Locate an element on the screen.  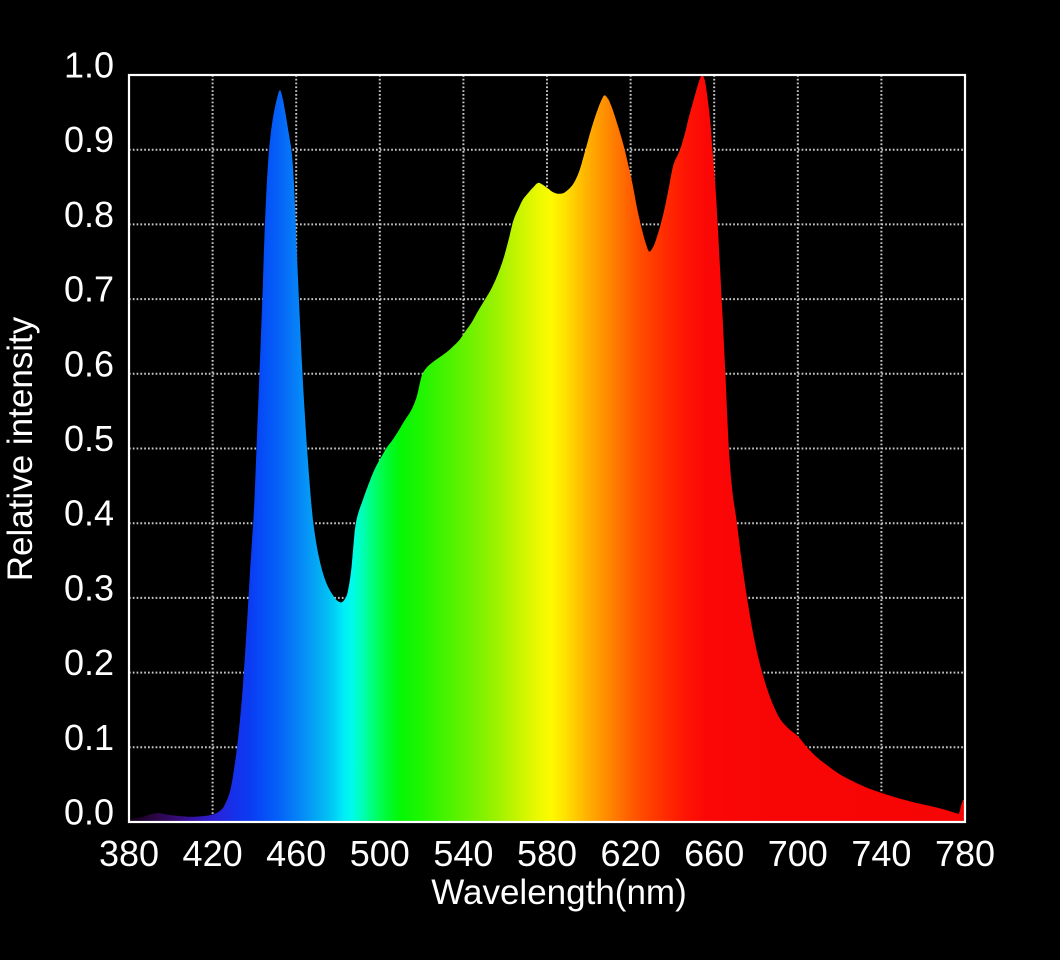
svg-text: 540 is located at coordinates (463, 853).